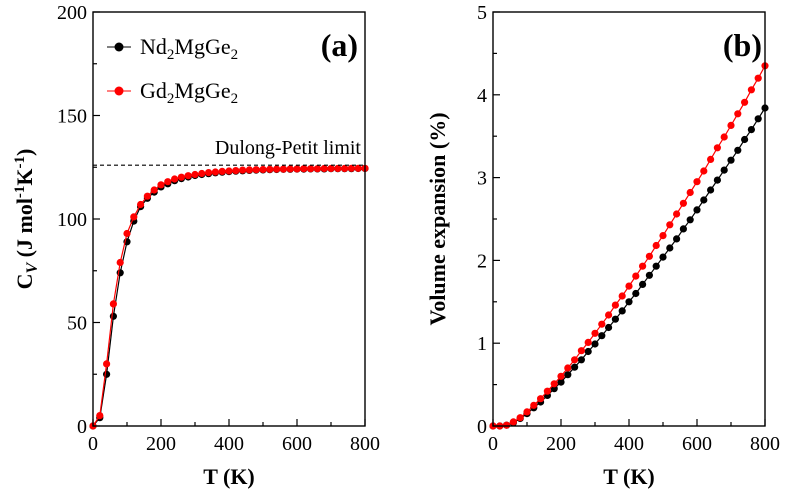 Image resolution: width=786 pixels, height=494 pixels. Describe the element at coordinates (72, 117) in the screenshot. I see `panel-a-y-tick-label: 150` at that location.